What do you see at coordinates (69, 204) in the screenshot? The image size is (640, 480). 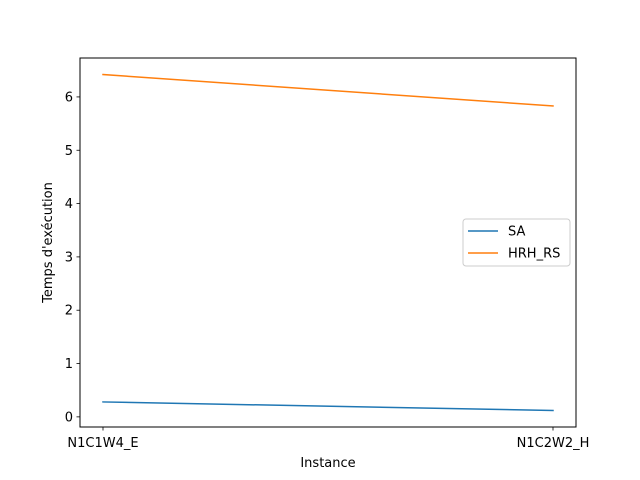 I see `y-tick-label: 4` at bounding box center [69, 204].